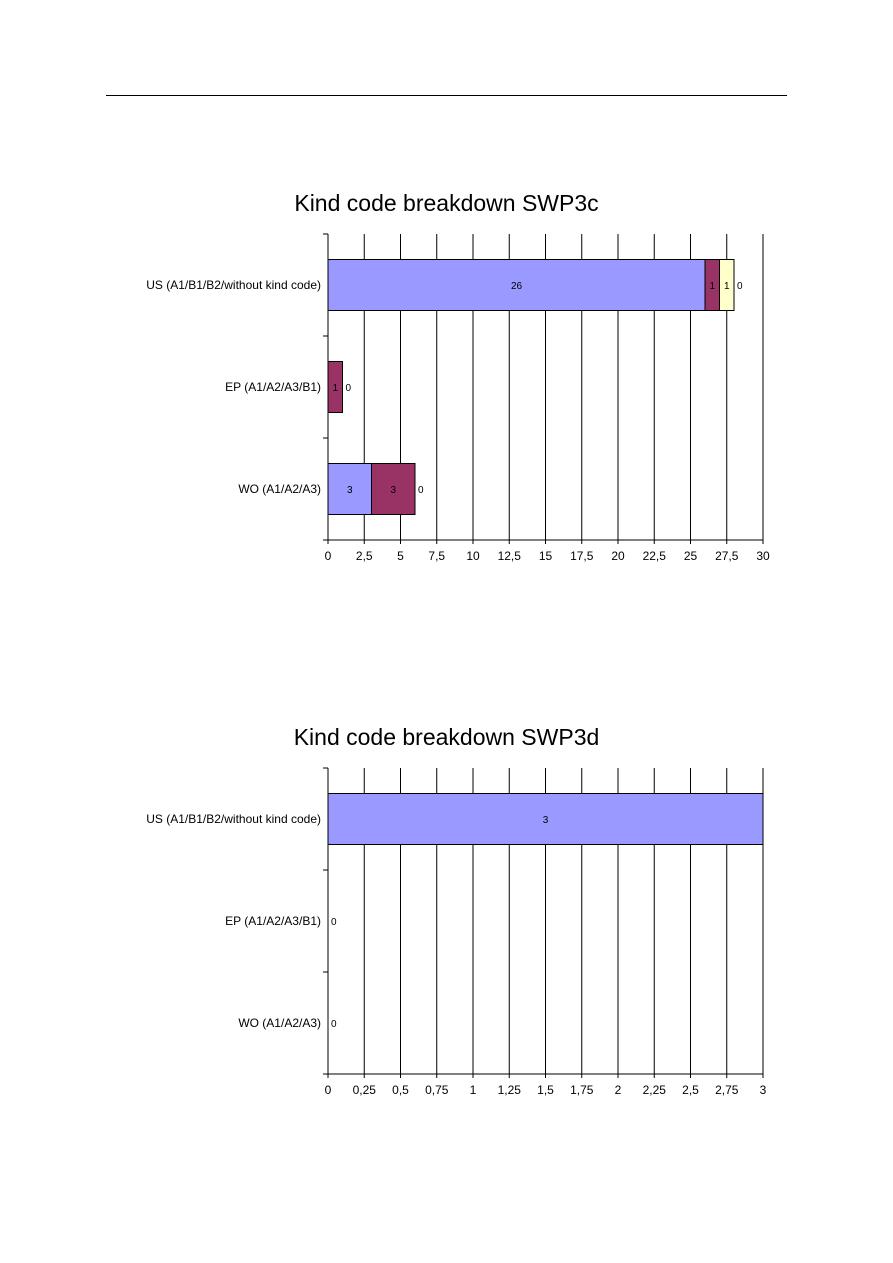 This screenshot has height=1263, width=893. What do you see at coordinates (473, 556) in the screenshot?
I see `x-tick-label: 10` at bounding box center [473, 556].